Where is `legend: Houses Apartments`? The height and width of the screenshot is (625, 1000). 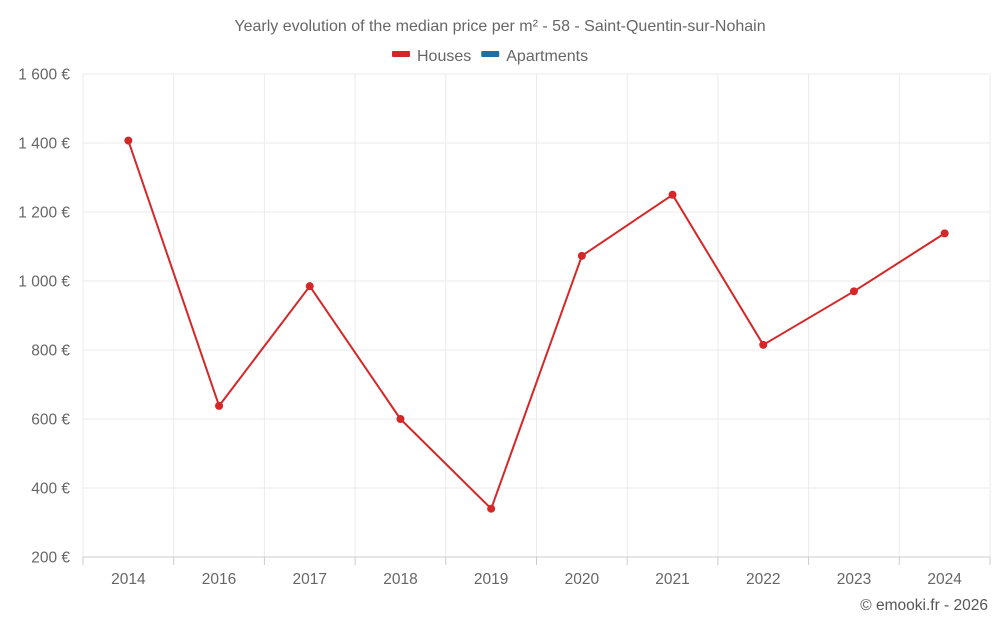 legend: Houses Apartments is located at coordinates (490, 56).